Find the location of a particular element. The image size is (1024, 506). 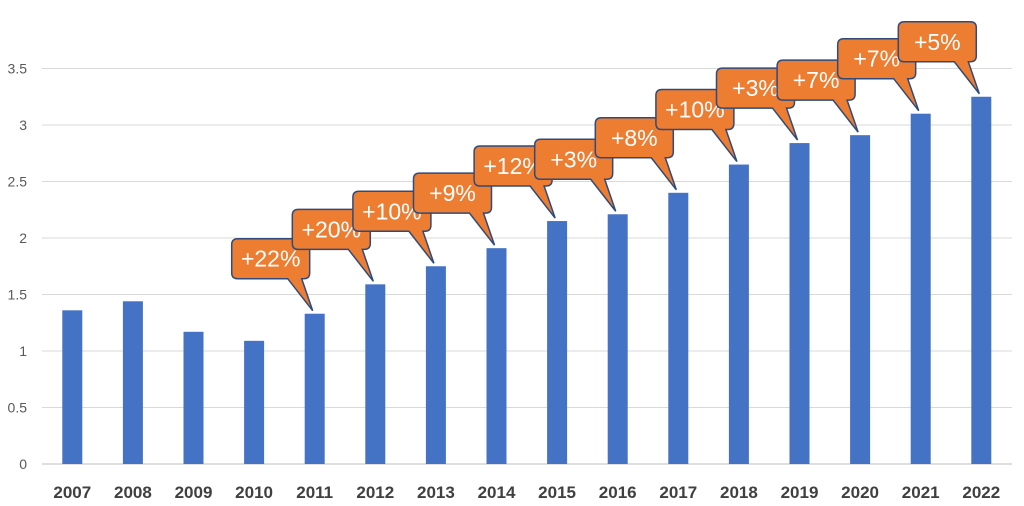

callout-shape is located at coordinates (939, 58).